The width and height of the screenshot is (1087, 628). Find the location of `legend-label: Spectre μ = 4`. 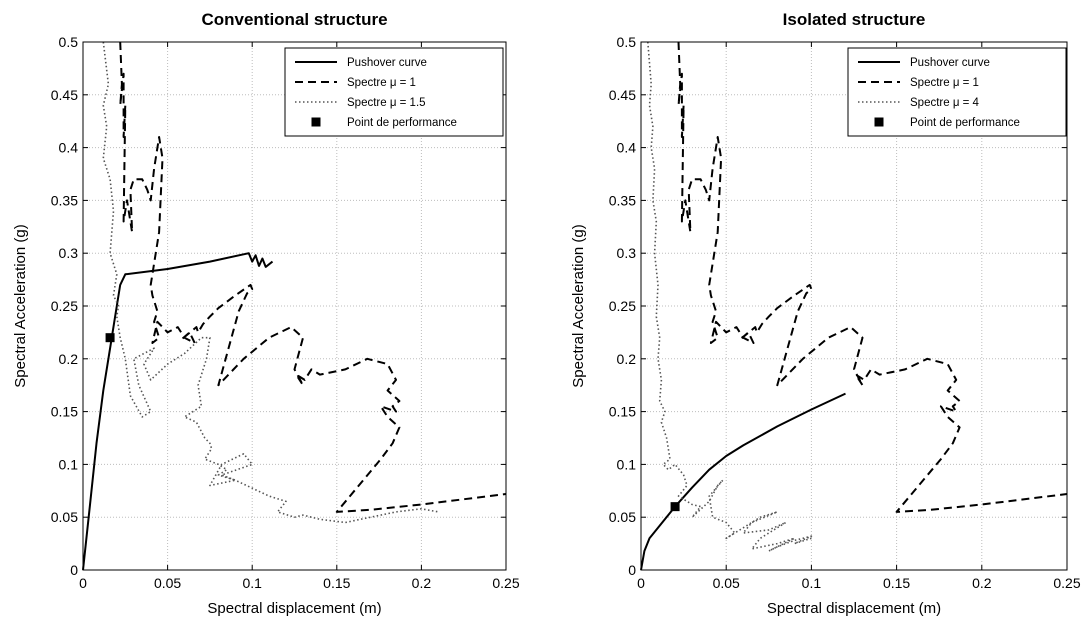

legend-label: Spectre μ = 4 is located at coordinates (945, 103).